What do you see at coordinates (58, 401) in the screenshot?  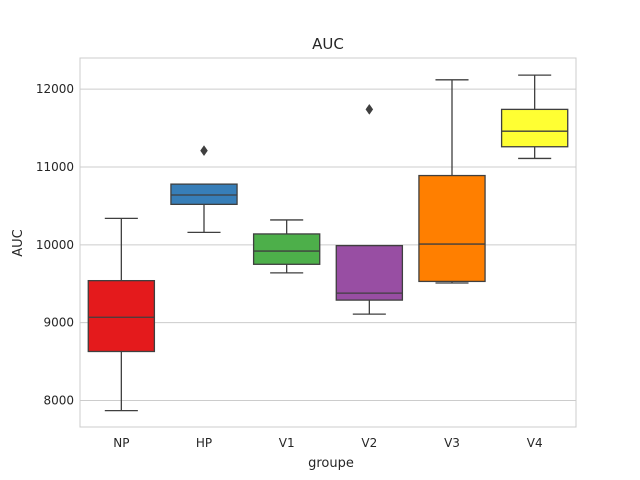 I see `y-tick-label-8000: 8000` at bounding box center [58, 401].